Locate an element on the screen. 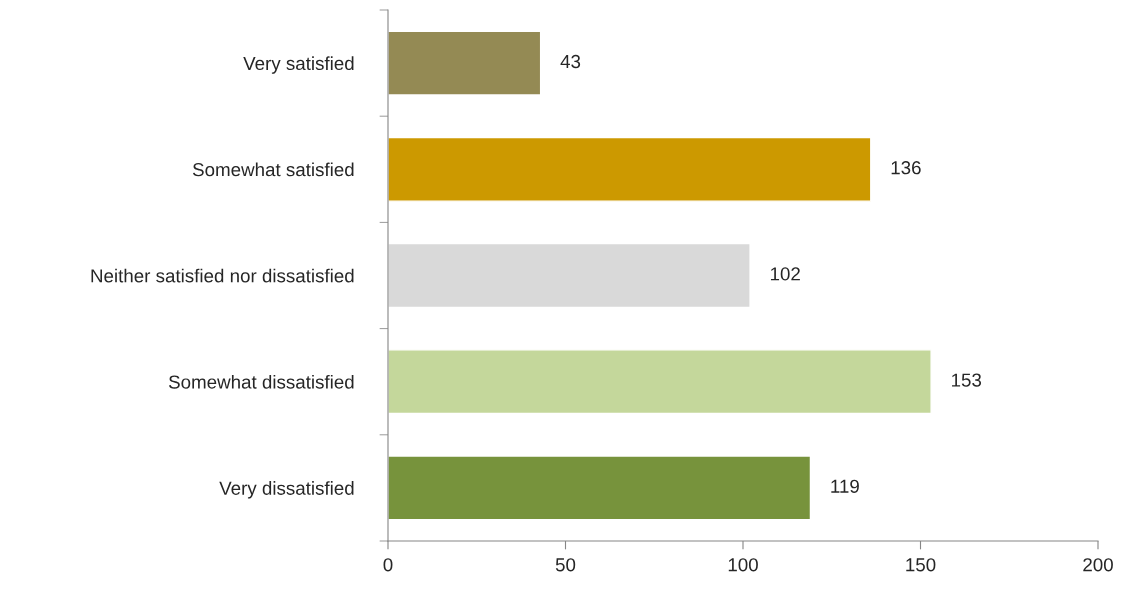 This screenshot has height=589, width=1125. y-tick-label: Somewhat dissatisfied is located at coordinates (261, 381).